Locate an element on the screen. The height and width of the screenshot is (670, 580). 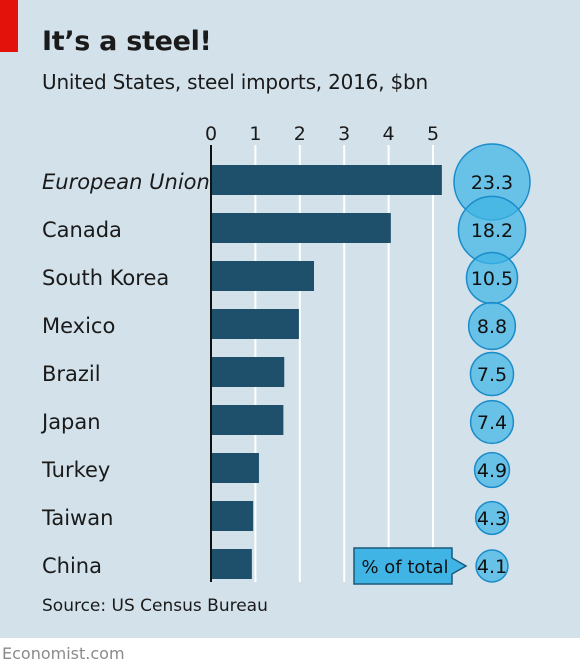
category-label: Mexico is located at coordinates (78, 326).